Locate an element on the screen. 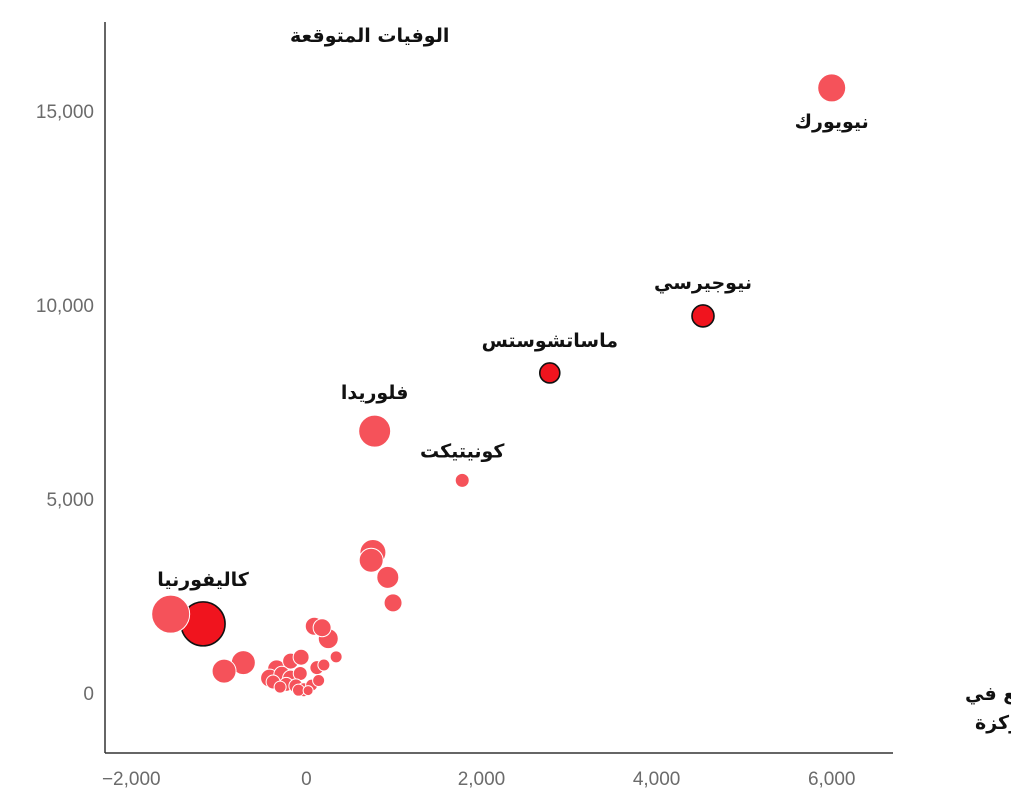  y-tick-label: 0 is located at coordinates (88, 694).